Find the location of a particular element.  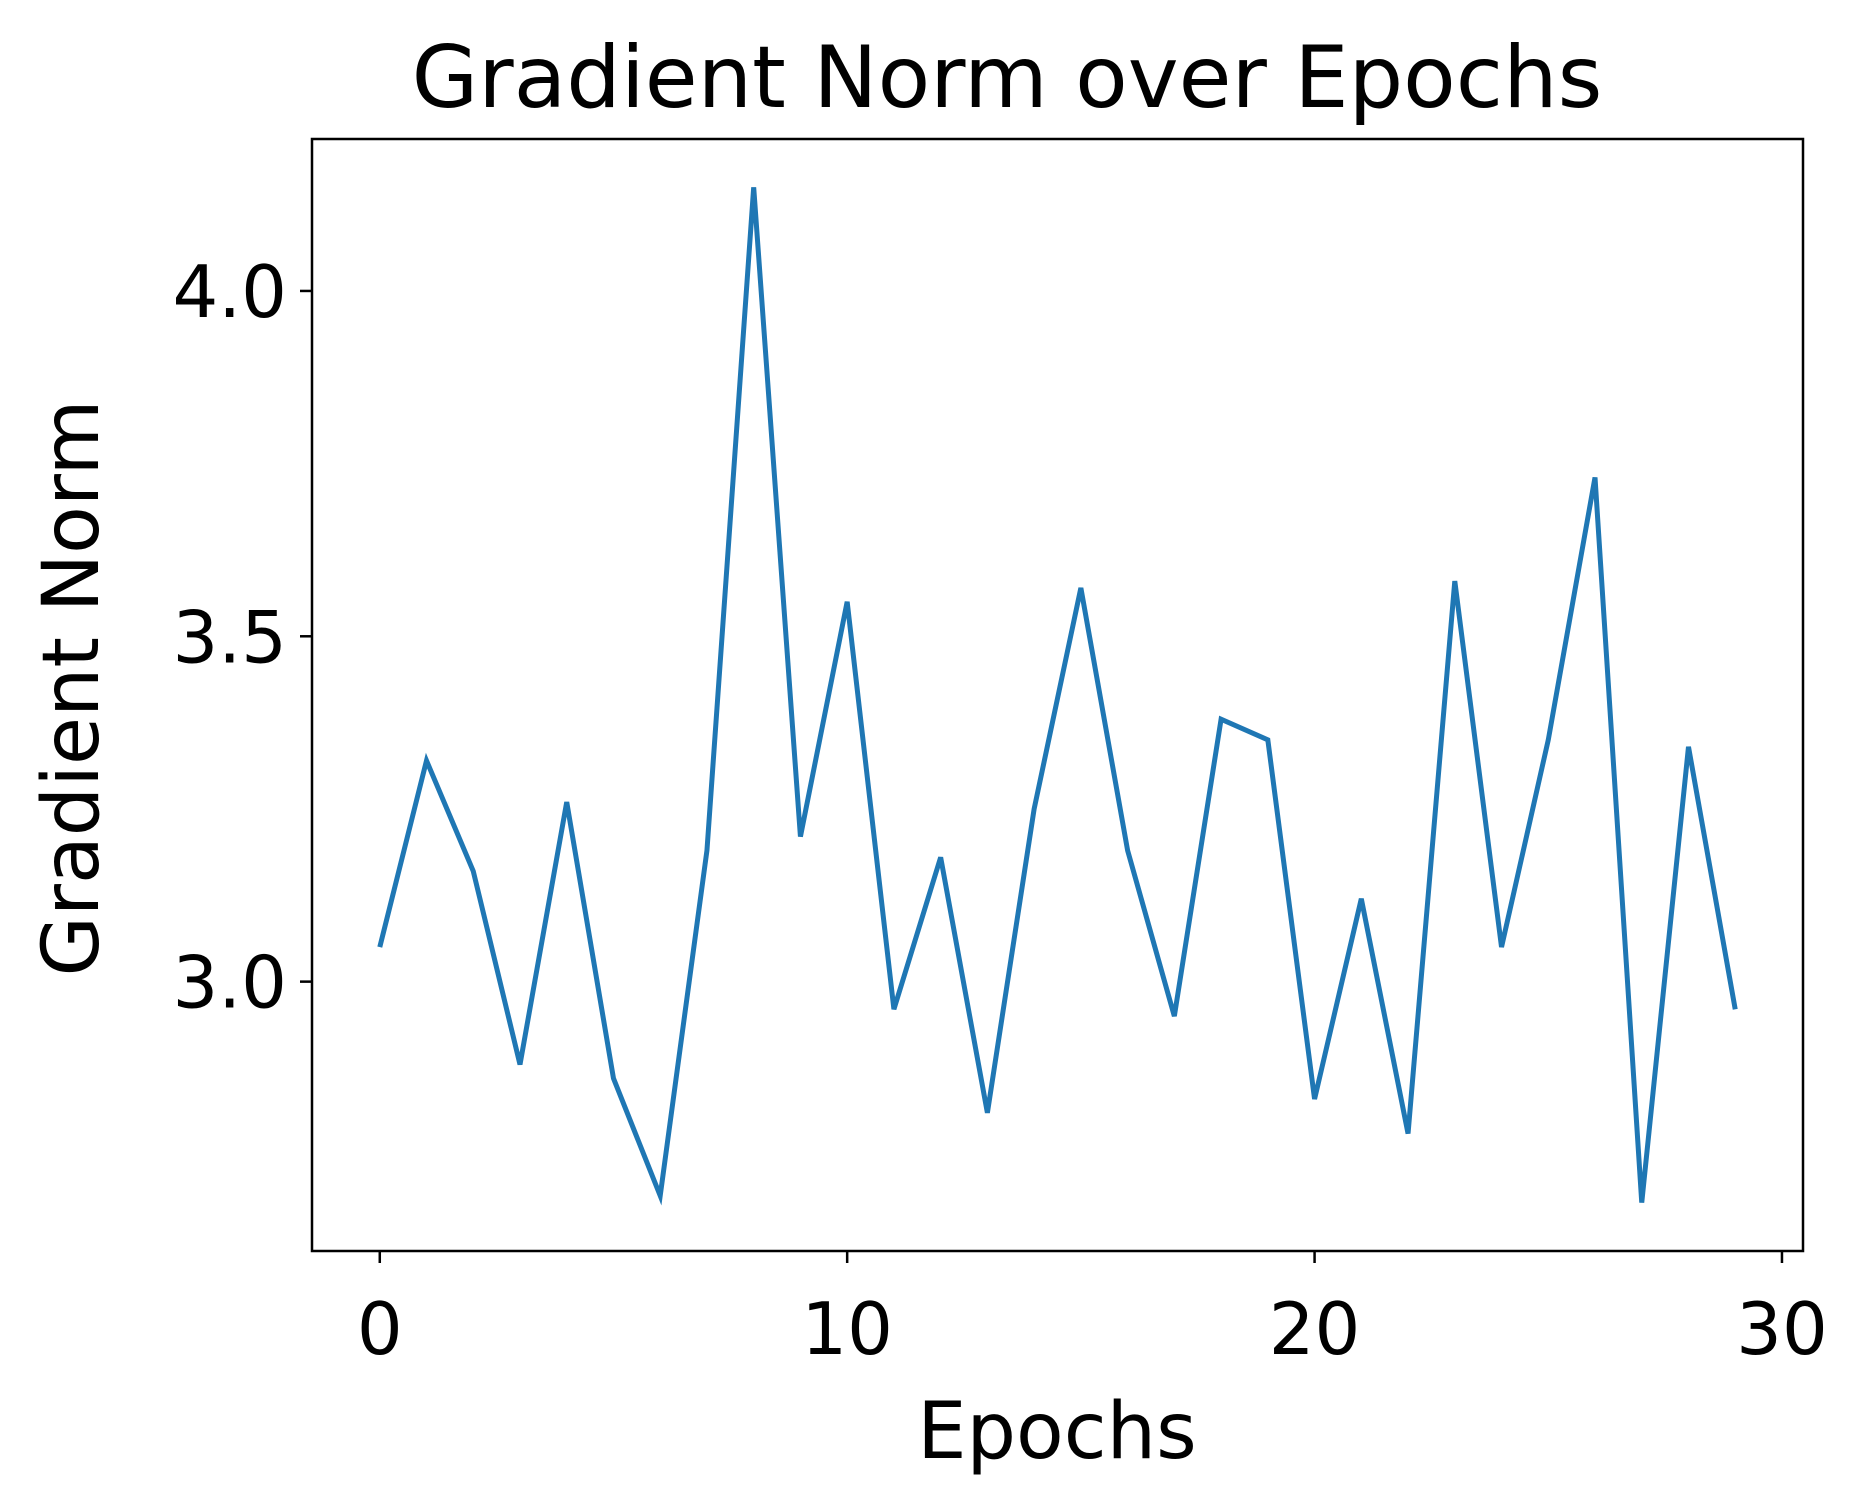

y-tick-label: 3.5 is located at coordinates (229, 637).